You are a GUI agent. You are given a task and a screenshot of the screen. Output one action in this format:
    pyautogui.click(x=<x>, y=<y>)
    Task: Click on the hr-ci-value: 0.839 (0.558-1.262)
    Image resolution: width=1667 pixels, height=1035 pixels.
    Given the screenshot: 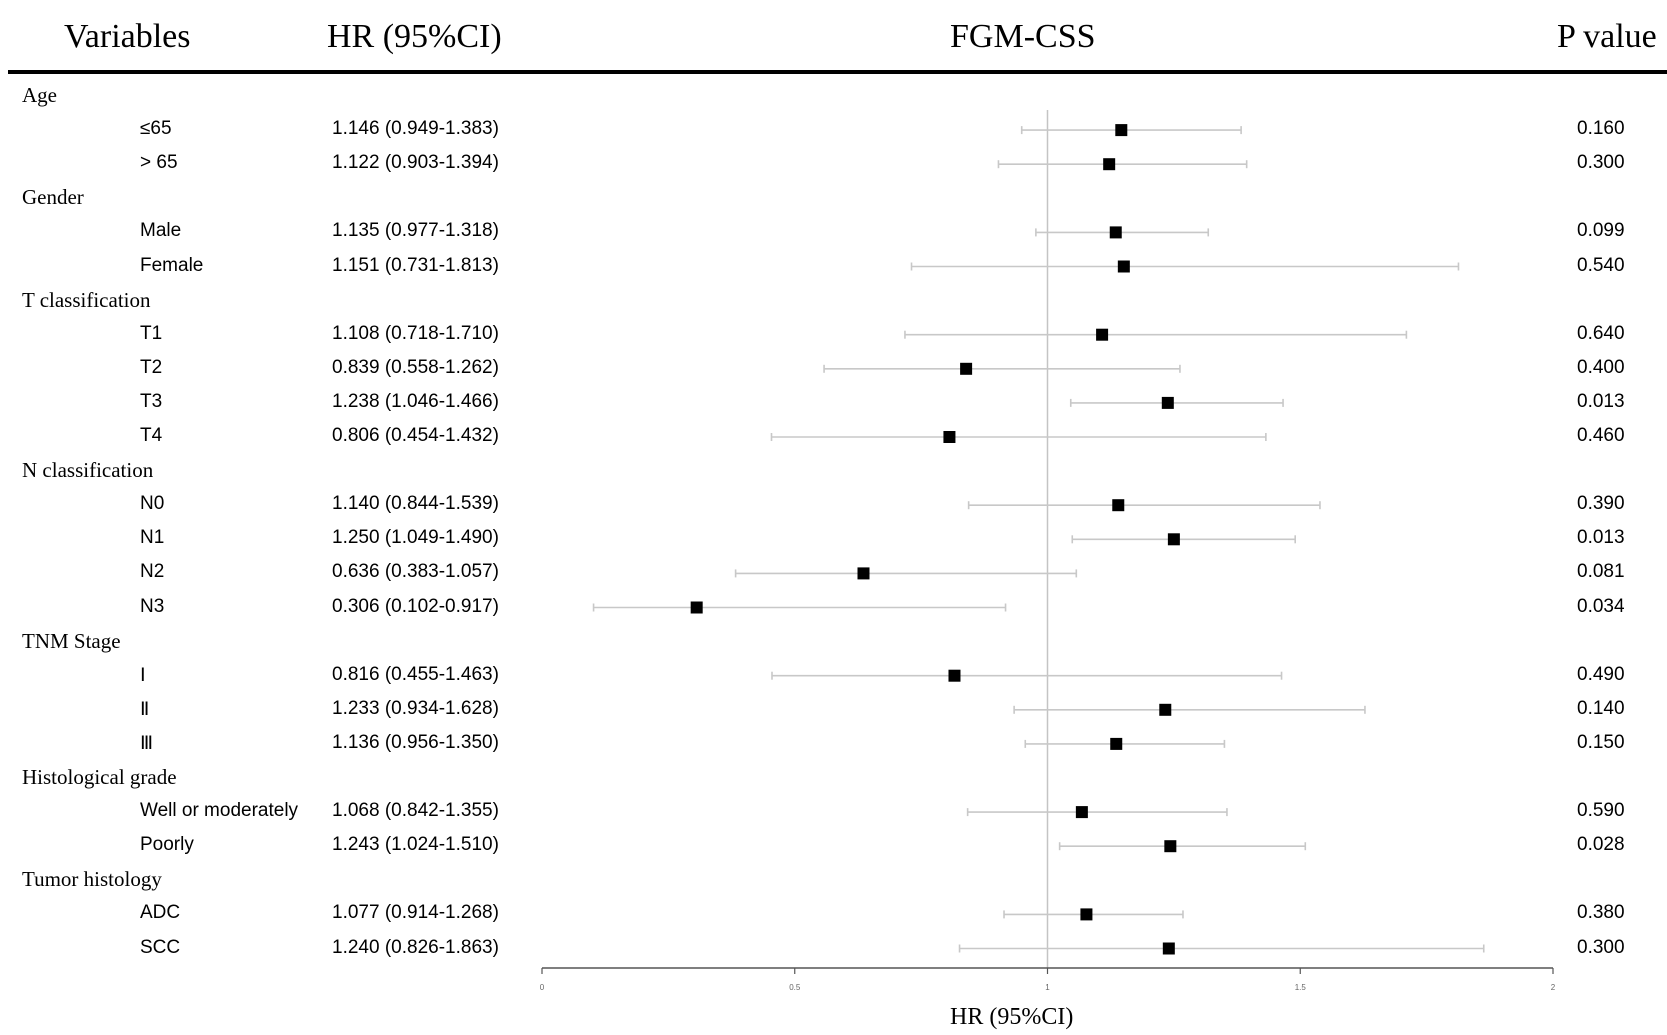 What is the action you would take?
    pyautogui.click(x=415, y=367)
    